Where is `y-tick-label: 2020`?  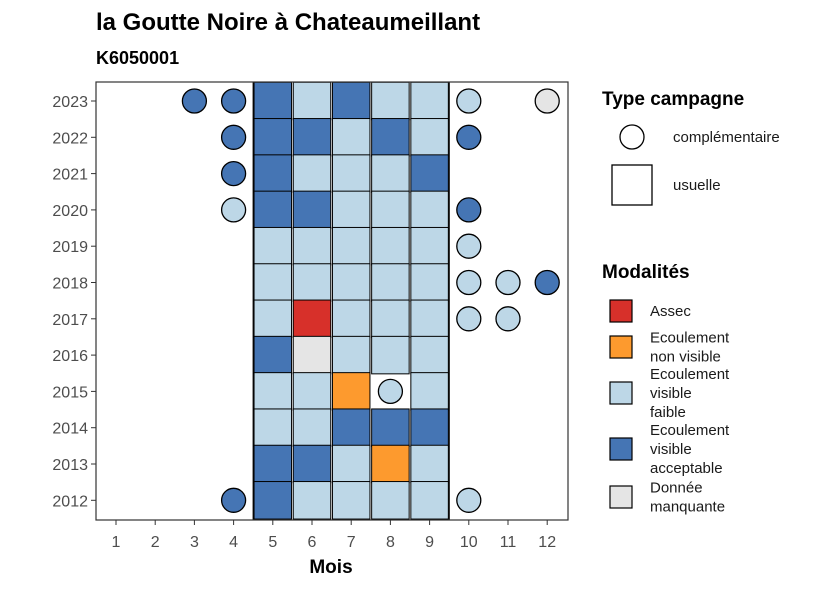
y-tick-label: 2020 is located at coordinates (70, 211).